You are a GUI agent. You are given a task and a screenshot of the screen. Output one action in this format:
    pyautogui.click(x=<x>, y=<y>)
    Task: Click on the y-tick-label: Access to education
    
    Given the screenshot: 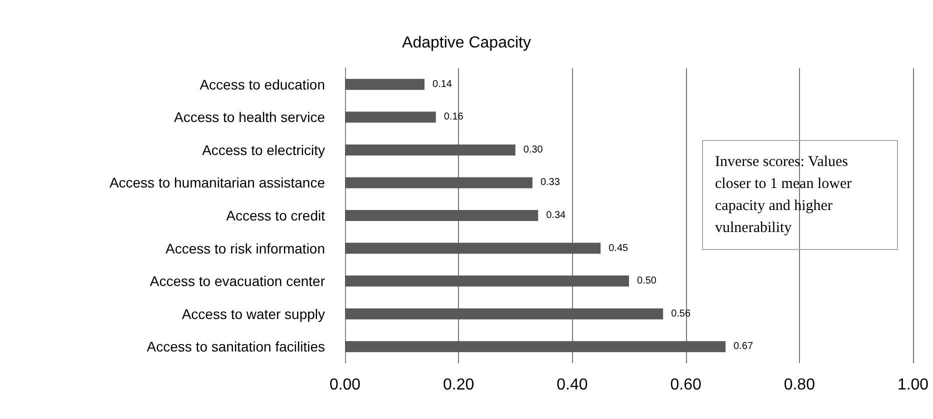 What is the action you would take?
    pyautogui.click(x=262, y=84)
    